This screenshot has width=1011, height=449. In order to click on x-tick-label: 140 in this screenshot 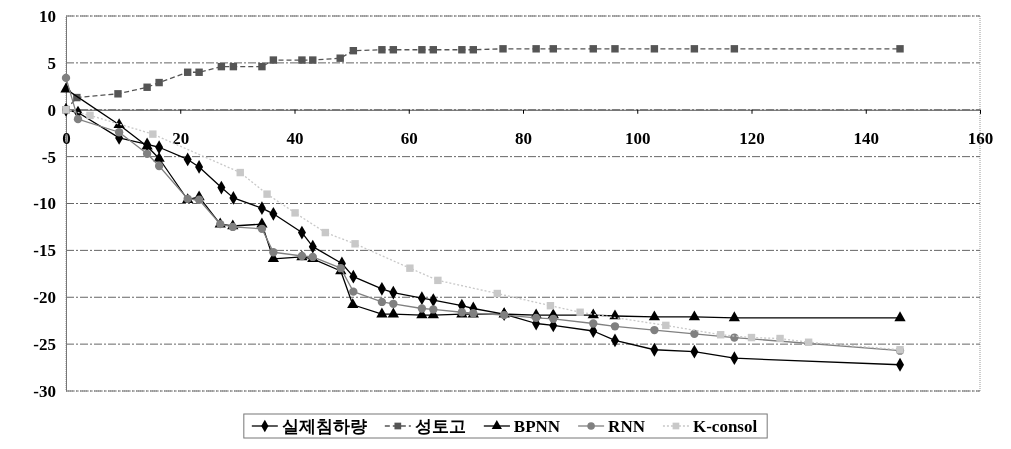, I will do `click(866, 138)`.